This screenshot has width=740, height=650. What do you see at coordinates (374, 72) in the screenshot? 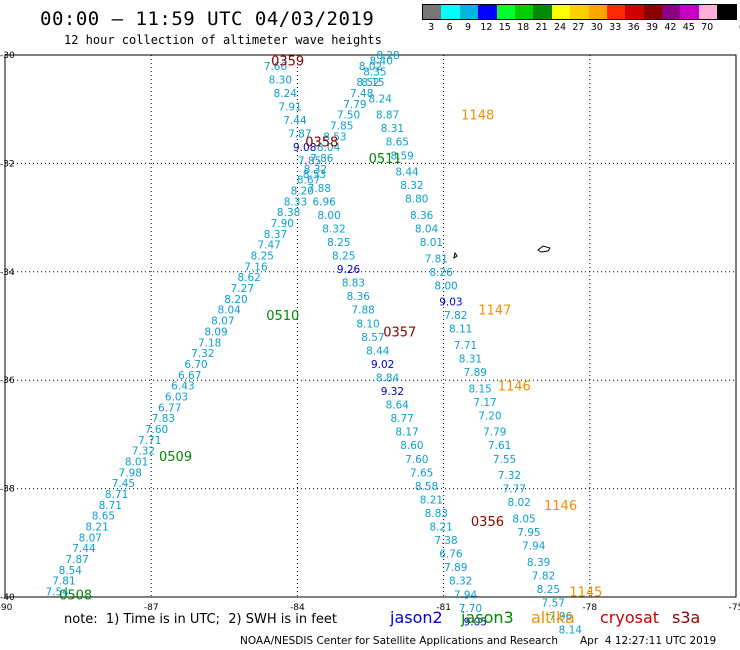
I see `wave-height-point: 8.35` at bounding box center [374, 72].